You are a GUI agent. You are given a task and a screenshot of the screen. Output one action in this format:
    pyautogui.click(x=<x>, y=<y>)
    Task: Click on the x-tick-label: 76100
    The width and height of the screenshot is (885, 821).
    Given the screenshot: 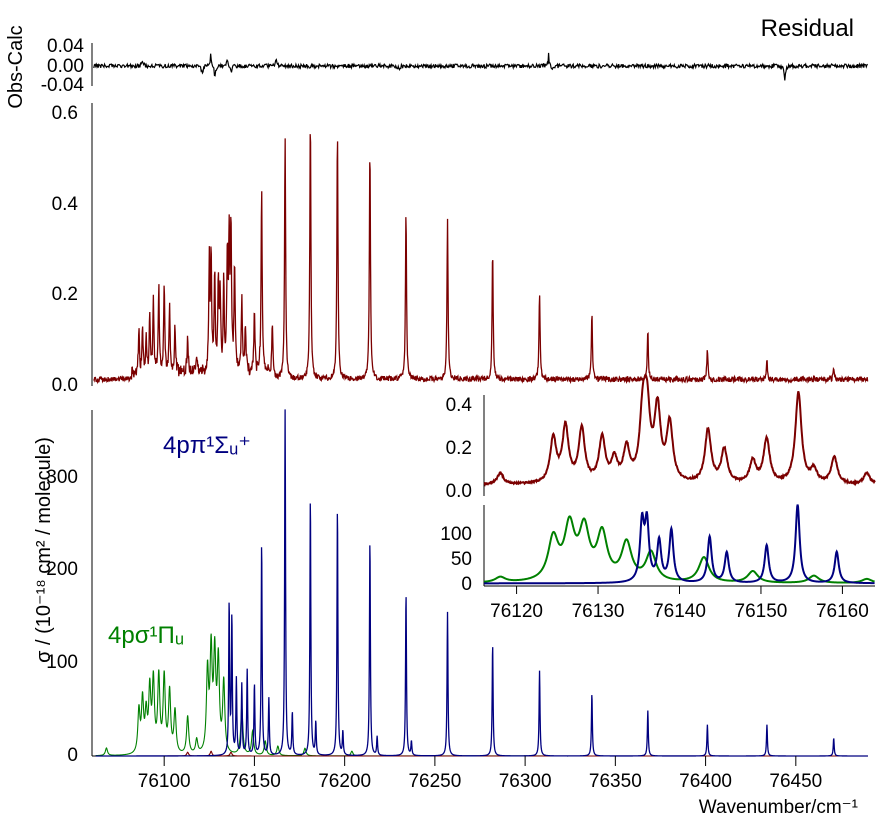 What is the action you would take?
    pyautogui.click(x=164, y=781)
    